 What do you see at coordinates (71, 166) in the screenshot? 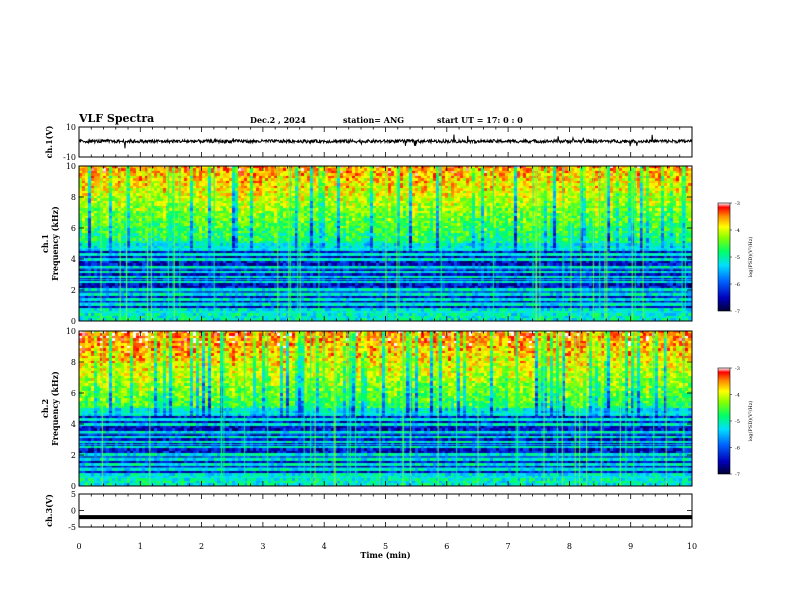
I see `y-tick-label-p1-5: 10` at bounding box center [71, 166].